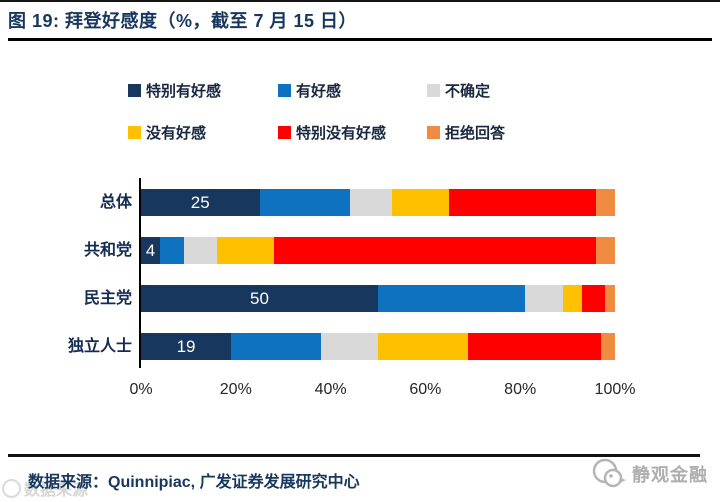 This screenshot has width=720, height=502. I want to click on legend-item: 特别有好感, so click(203, 90).